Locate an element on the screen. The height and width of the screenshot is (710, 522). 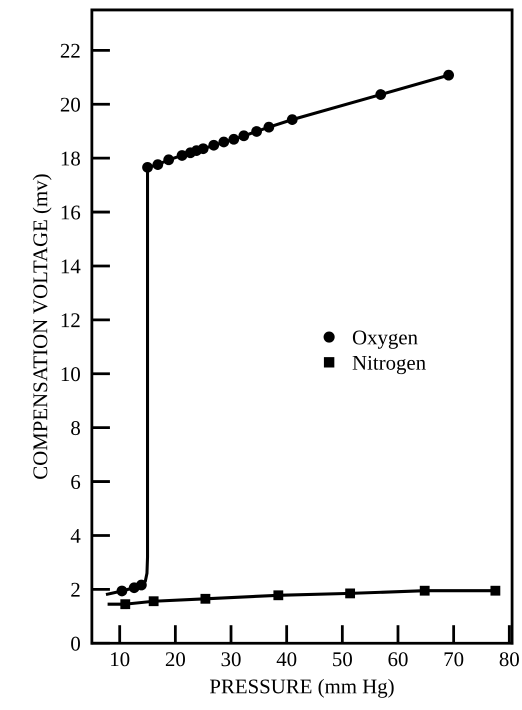
y-tick-label: 8 is located at coordinates (75, 428).